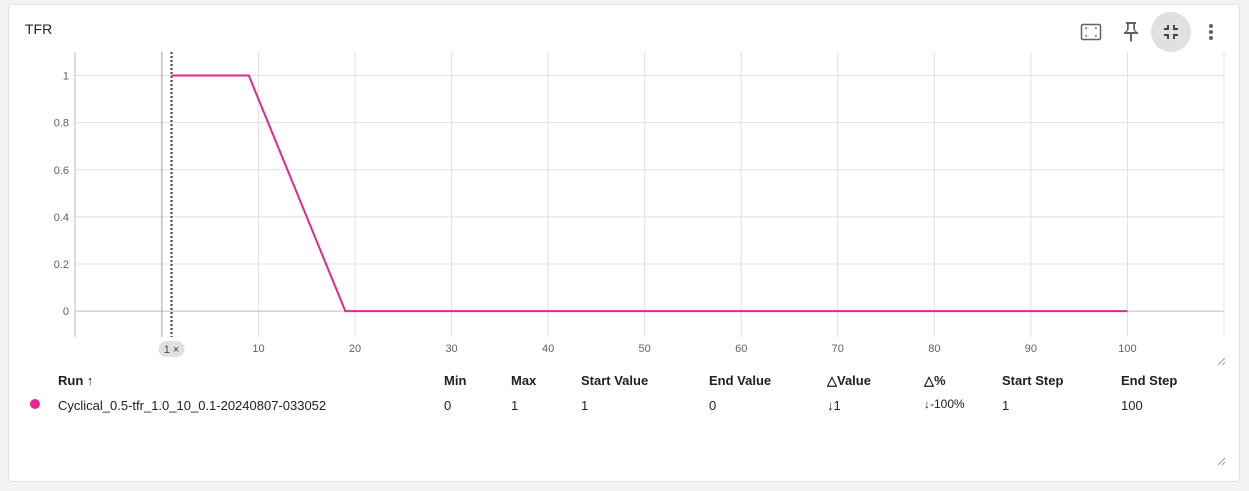 This screenshot has width=1249, height=491. I want to click on x-tick-label: 70, so click(838, 349).